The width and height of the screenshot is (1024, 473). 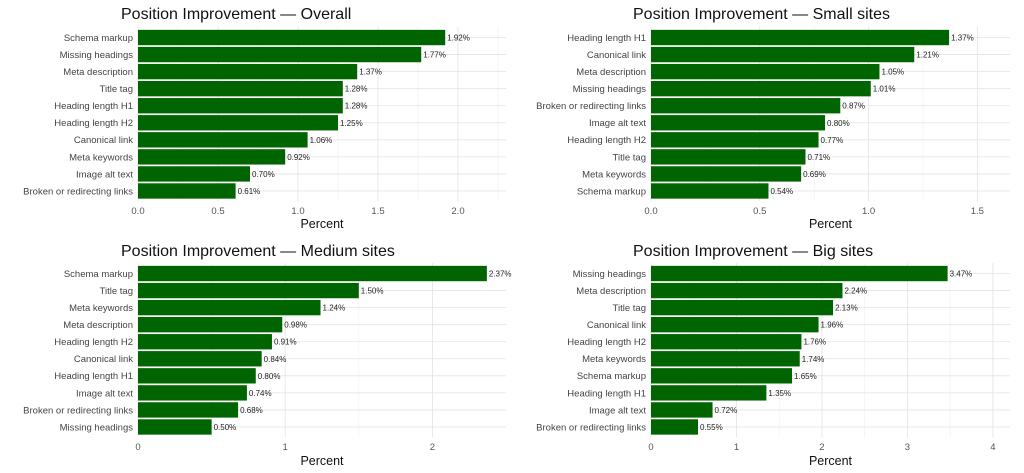 I want to click on data-label: 0.69%, so click(x=814, y=174).